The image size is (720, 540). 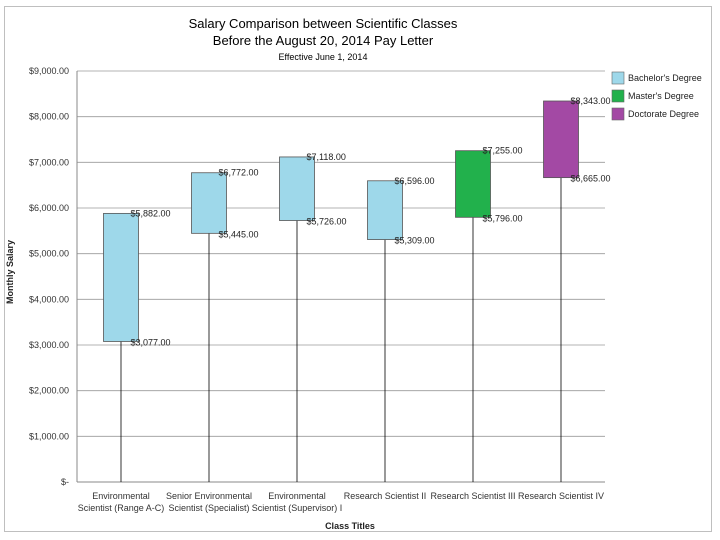 I want to click on category-label: Scientist (Specialist), so click(x=208, y=508).